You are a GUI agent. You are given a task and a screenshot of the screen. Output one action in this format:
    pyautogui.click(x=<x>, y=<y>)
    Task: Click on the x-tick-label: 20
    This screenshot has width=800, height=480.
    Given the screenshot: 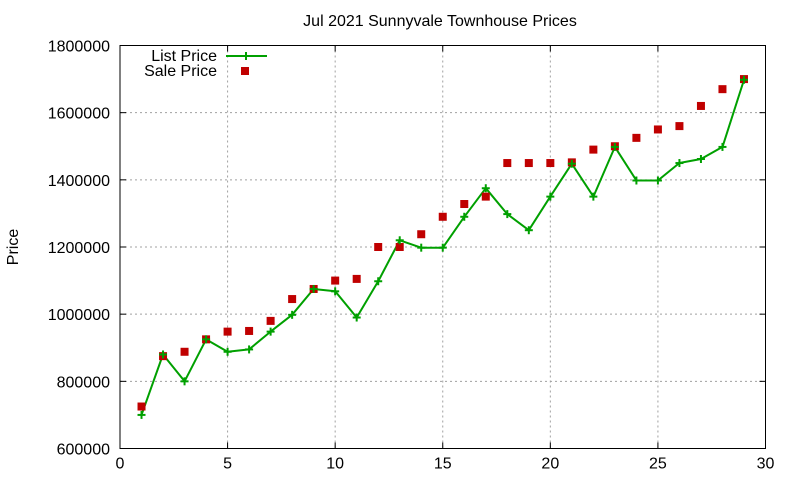 What is the action you would take?
    pyautogui.click(x=550, y=464)
    